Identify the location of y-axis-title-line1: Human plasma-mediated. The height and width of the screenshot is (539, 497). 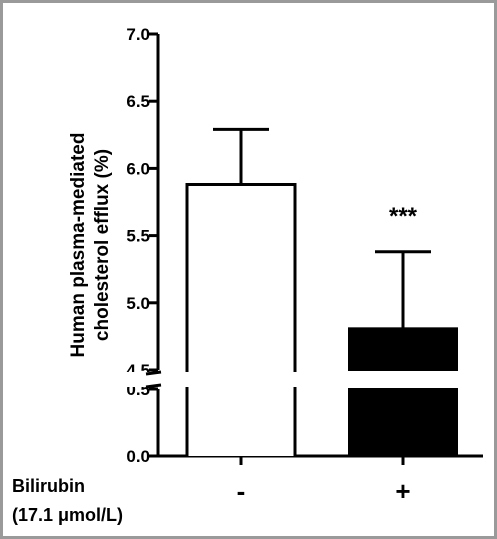
(78, 245).